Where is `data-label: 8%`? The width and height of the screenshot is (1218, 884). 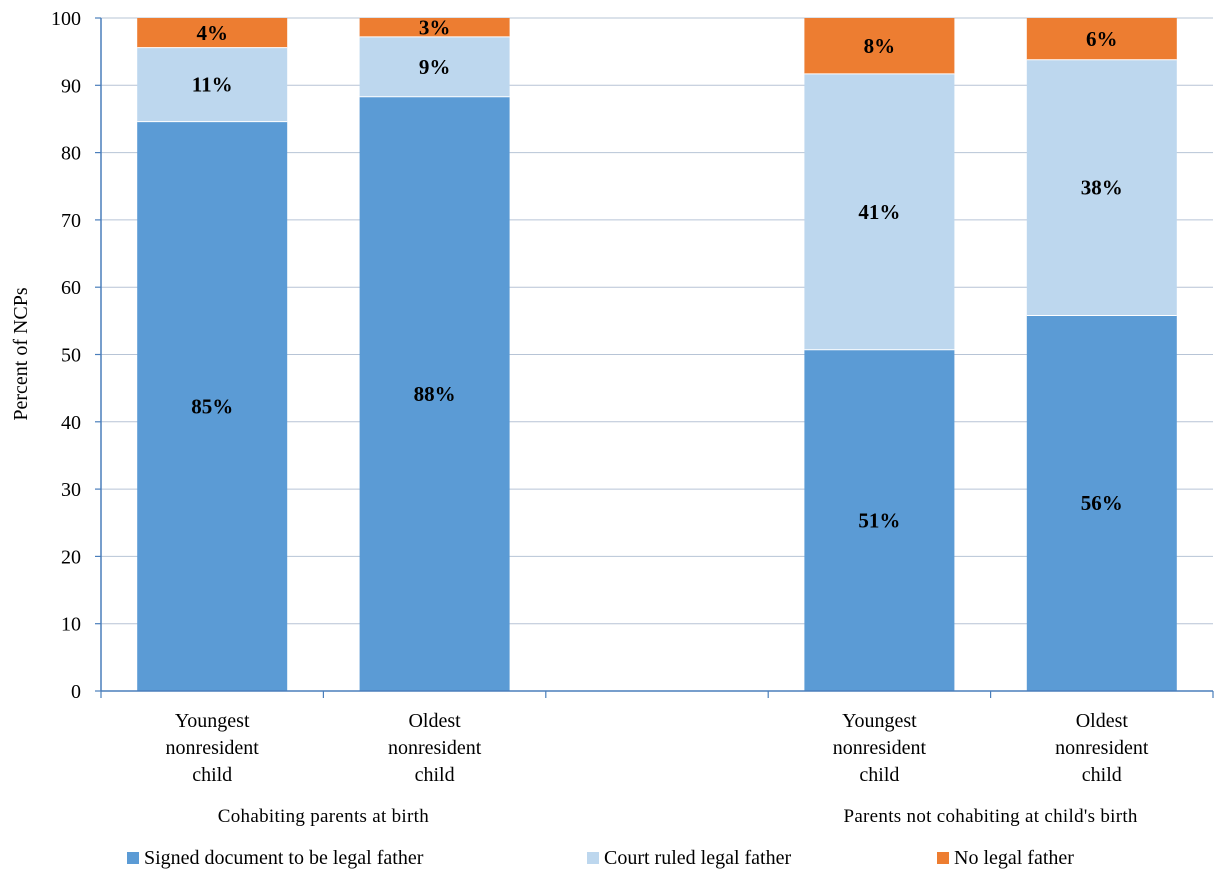 data-label: 8% is located at coordinates (880, 46).